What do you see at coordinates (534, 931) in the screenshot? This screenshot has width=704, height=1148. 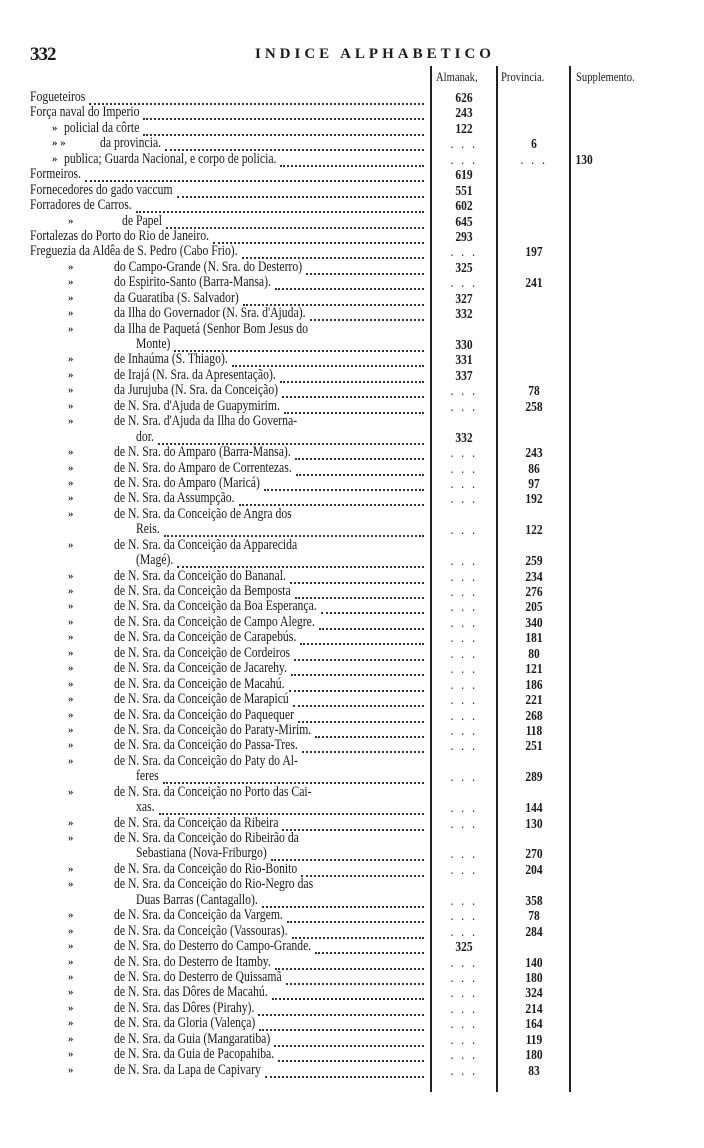 I see `page-ref-provincia: 284` at bounding box center [534, 931].